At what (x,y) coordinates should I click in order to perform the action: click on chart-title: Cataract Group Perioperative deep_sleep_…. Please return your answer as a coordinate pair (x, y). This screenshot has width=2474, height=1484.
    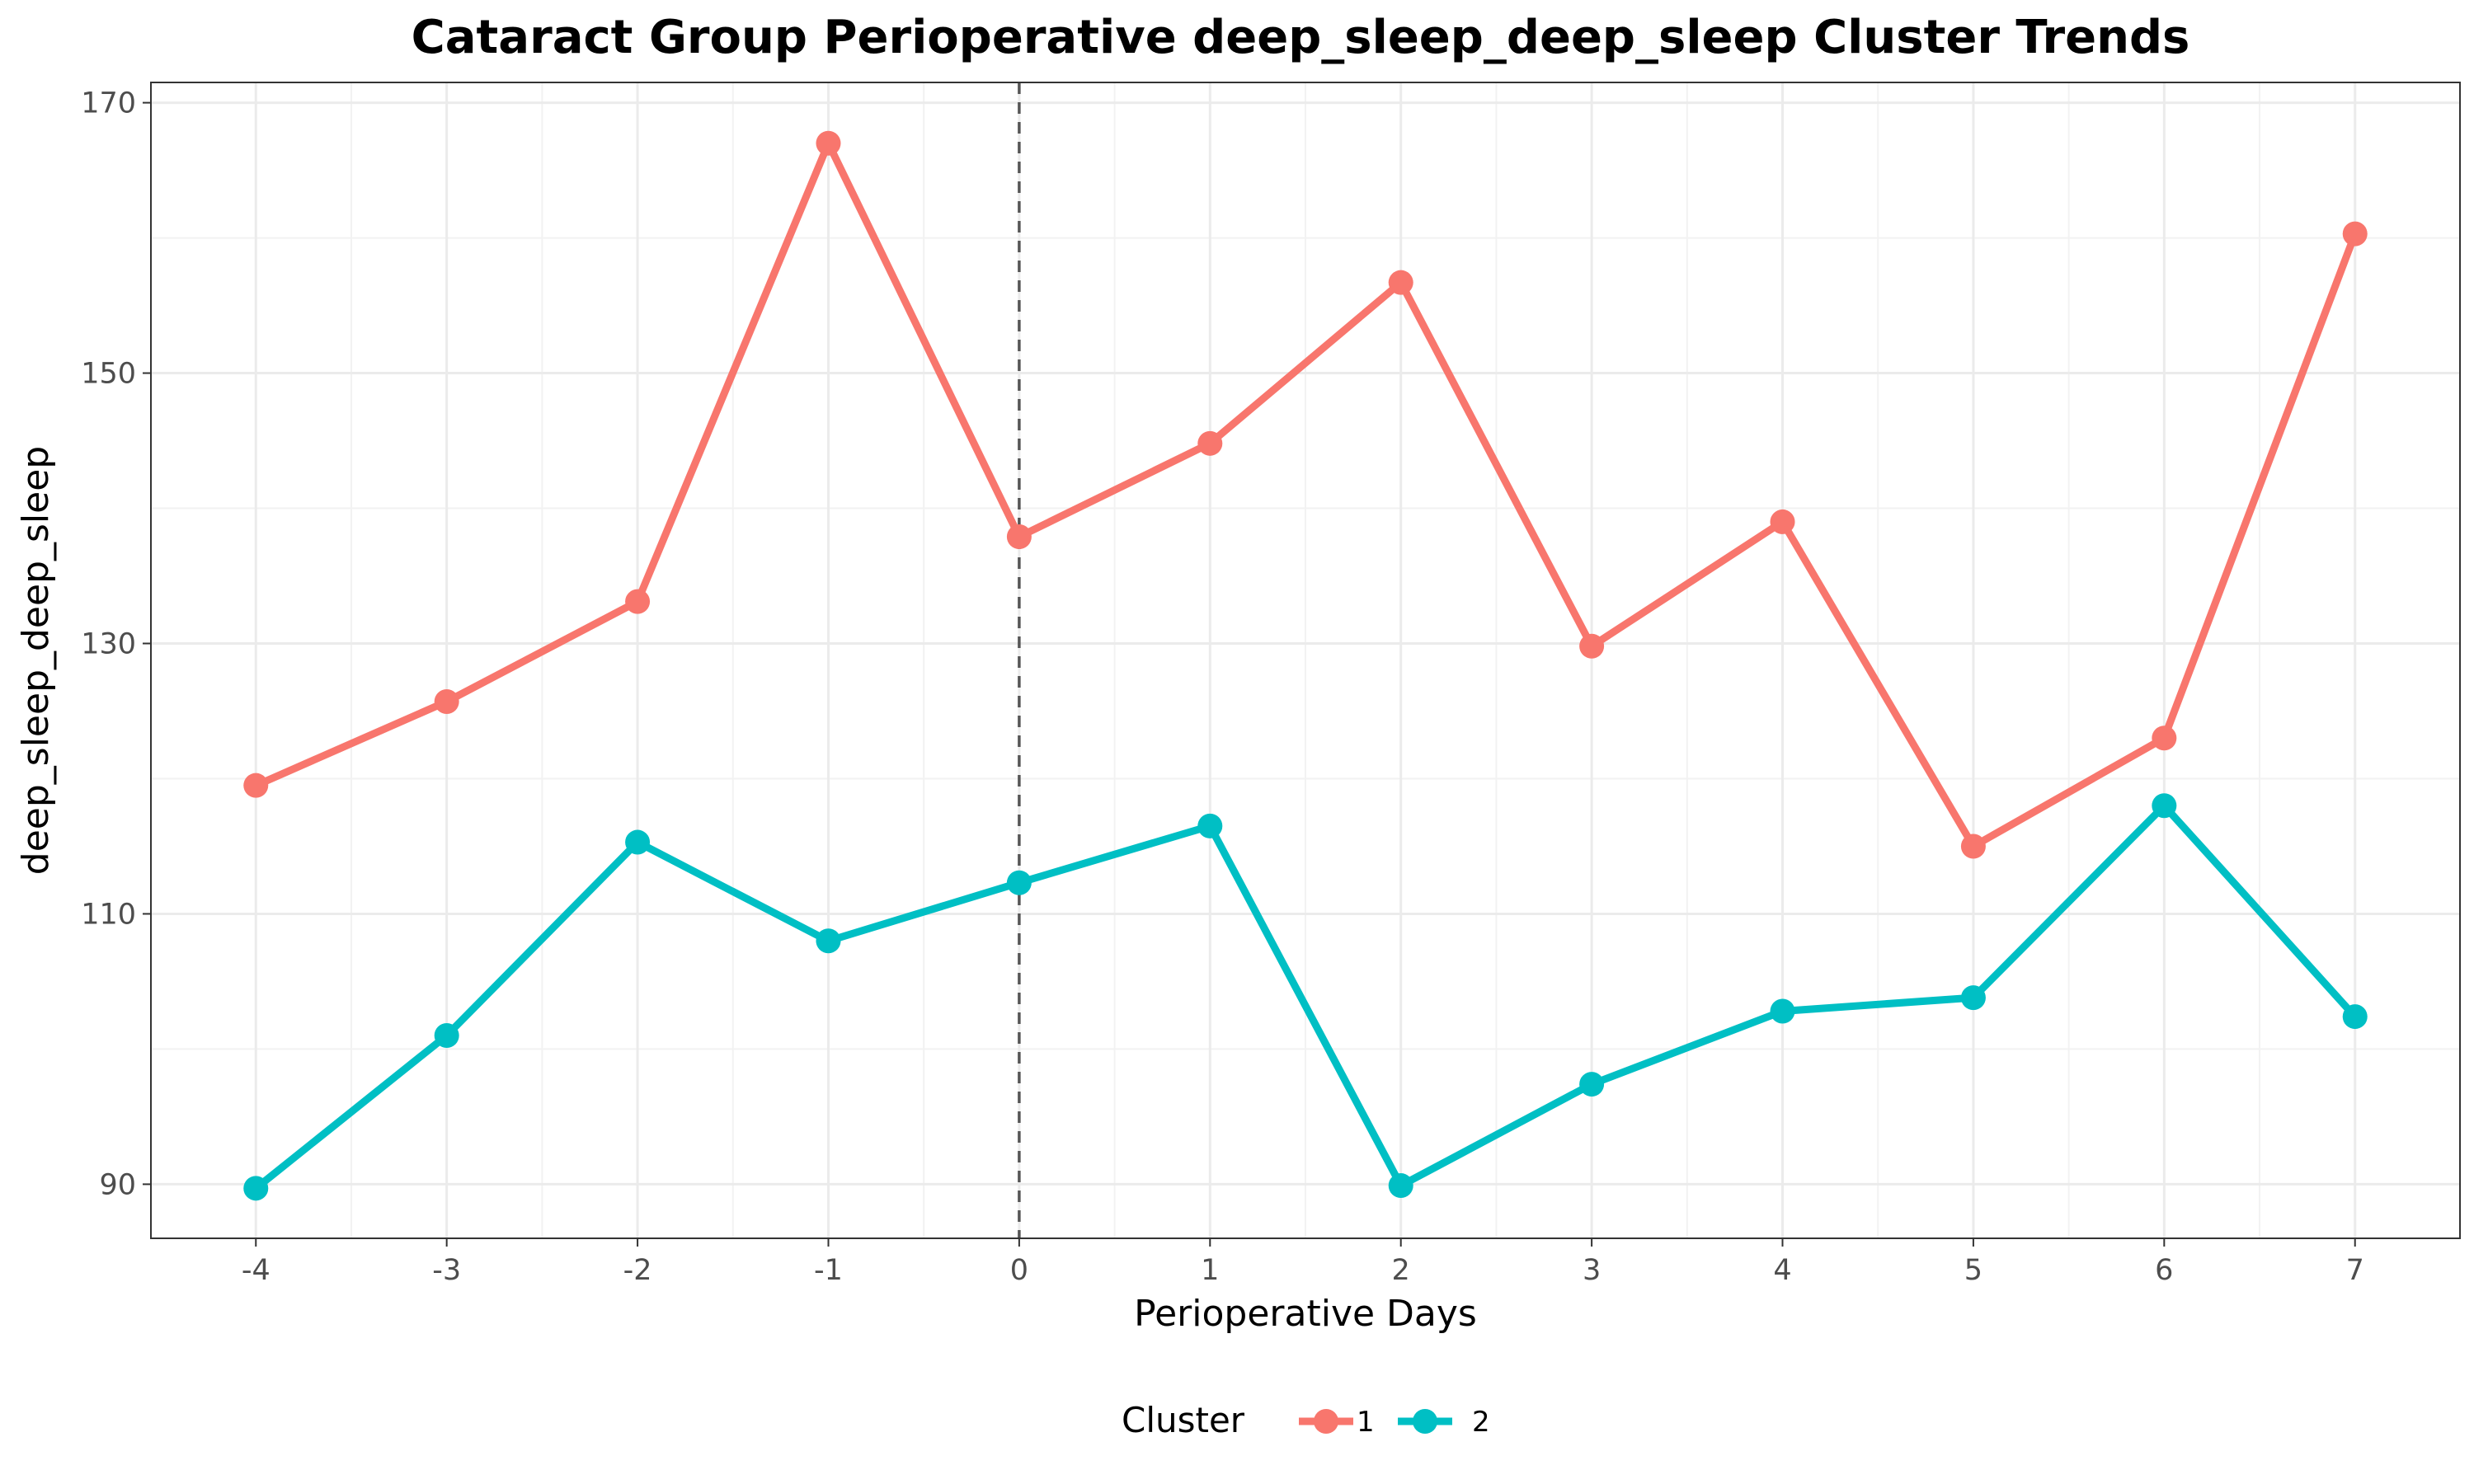
    Looking at the image, I should click on (1301, 37).